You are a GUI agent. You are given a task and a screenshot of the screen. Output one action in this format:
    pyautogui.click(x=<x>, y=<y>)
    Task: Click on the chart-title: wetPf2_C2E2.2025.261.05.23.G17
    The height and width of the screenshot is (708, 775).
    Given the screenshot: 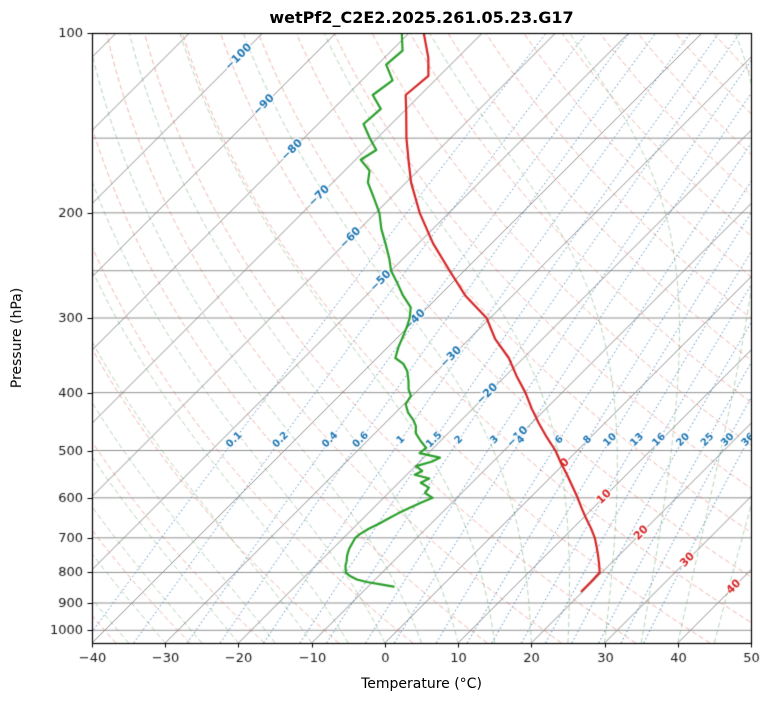 What is the action you would take?
    pyautogui.click(x=421, y=17)
    